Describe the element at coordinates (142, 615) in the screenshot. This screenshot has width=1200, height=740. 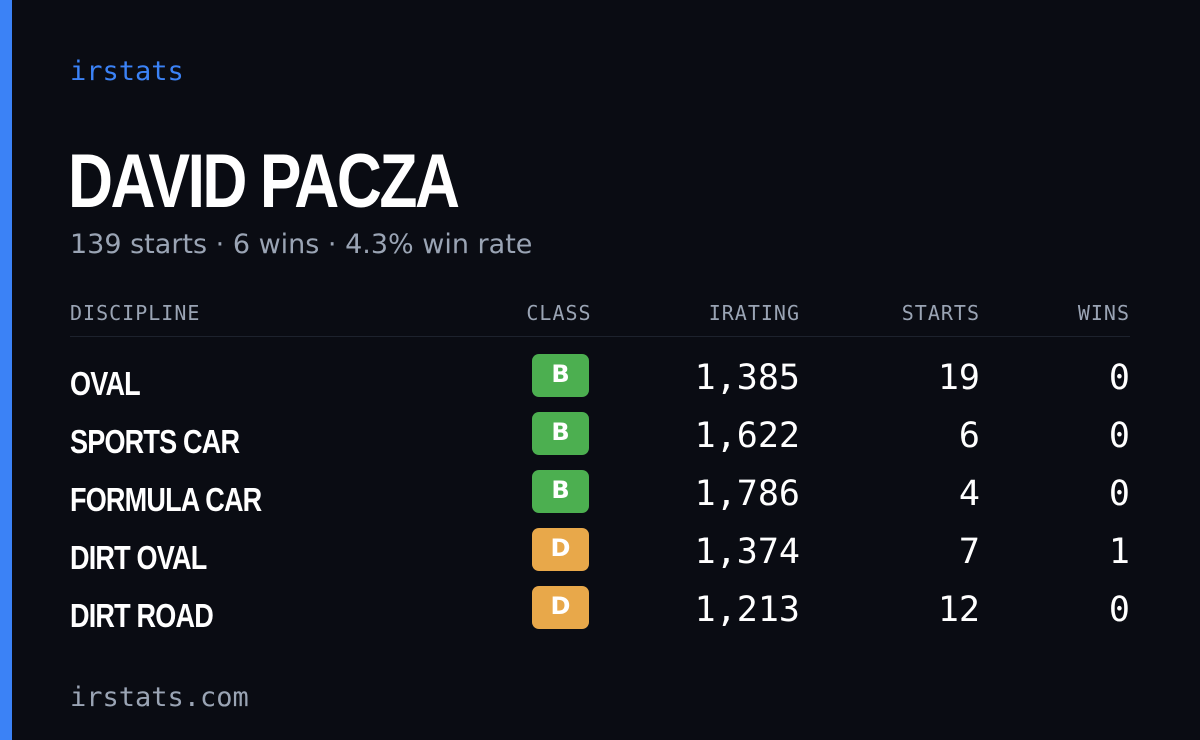
I see `discipline-name: DIRT ROAD` at that location.